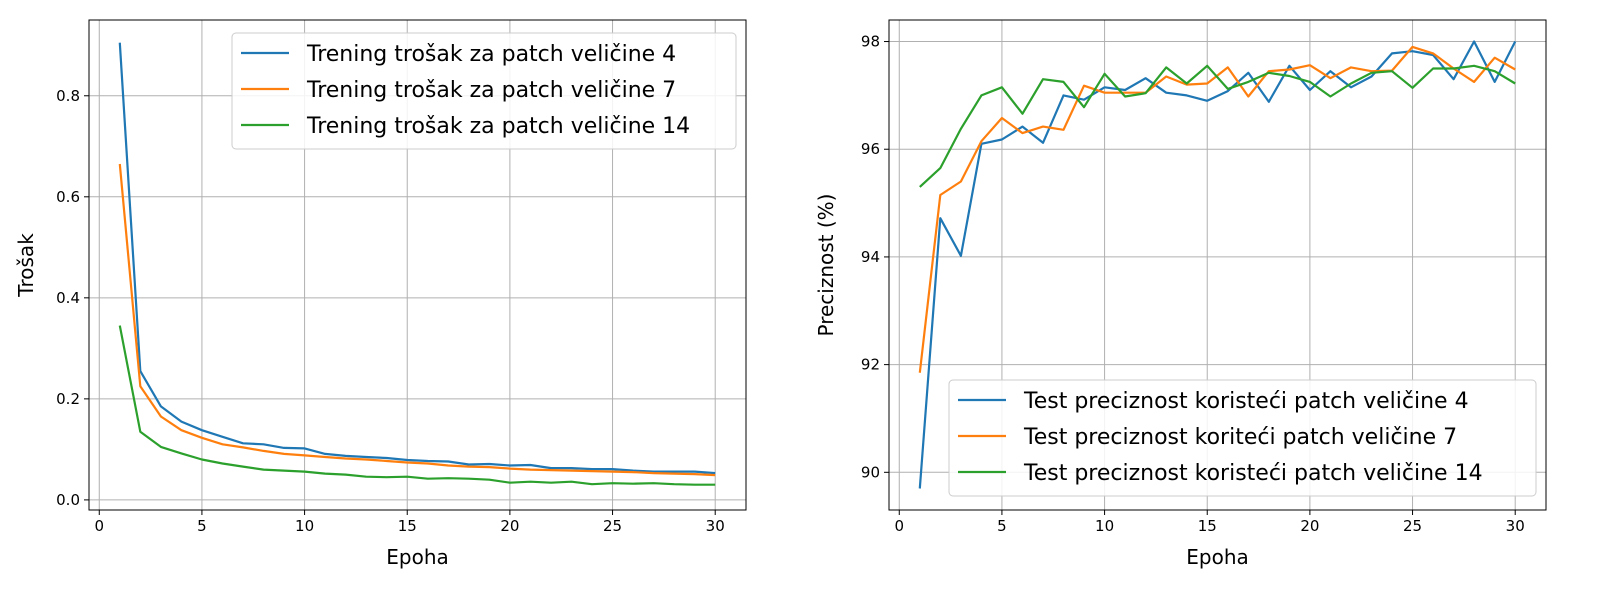 Image resolution: width=1601 pixels, height=595 pixels. I want to click on y-tick-label: 98, so click(870, 42).